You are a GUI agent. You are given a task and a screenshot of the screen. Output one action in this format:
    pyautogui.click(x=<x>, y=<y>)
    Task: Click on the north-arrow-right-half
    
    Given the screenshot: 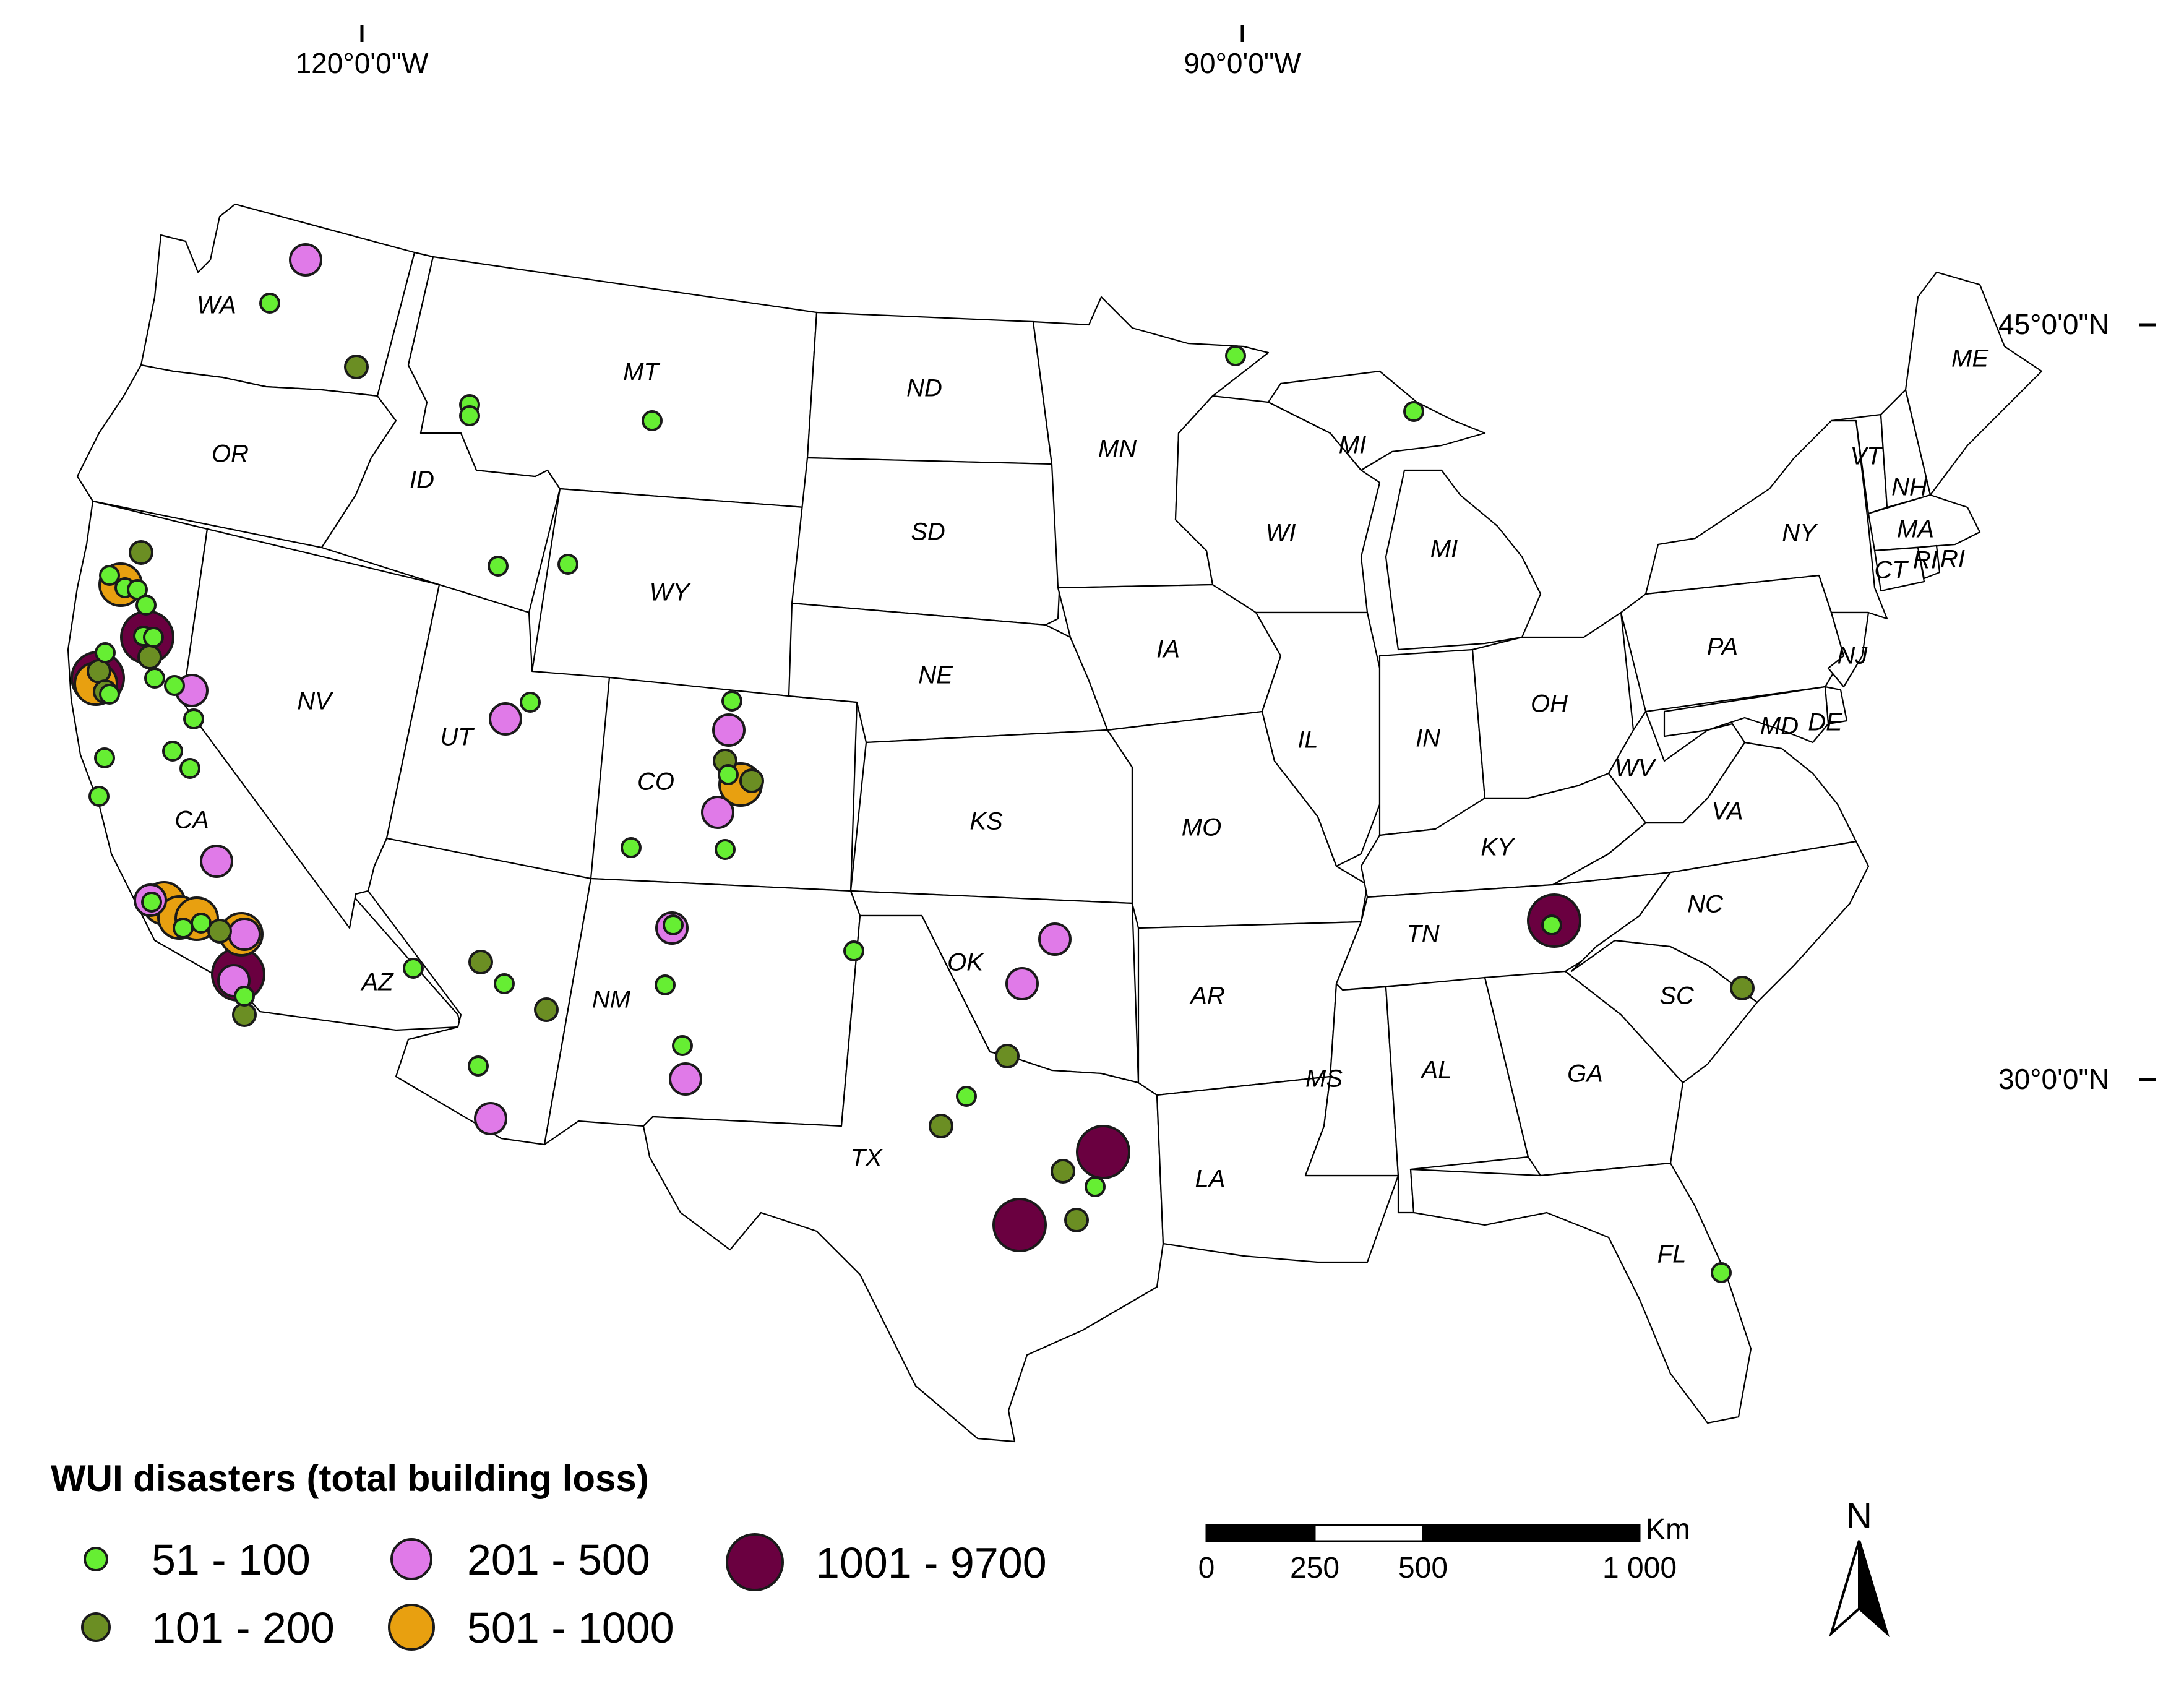 What is the action you would take?
    pyautogui.click(x=1874, y=1589)
    